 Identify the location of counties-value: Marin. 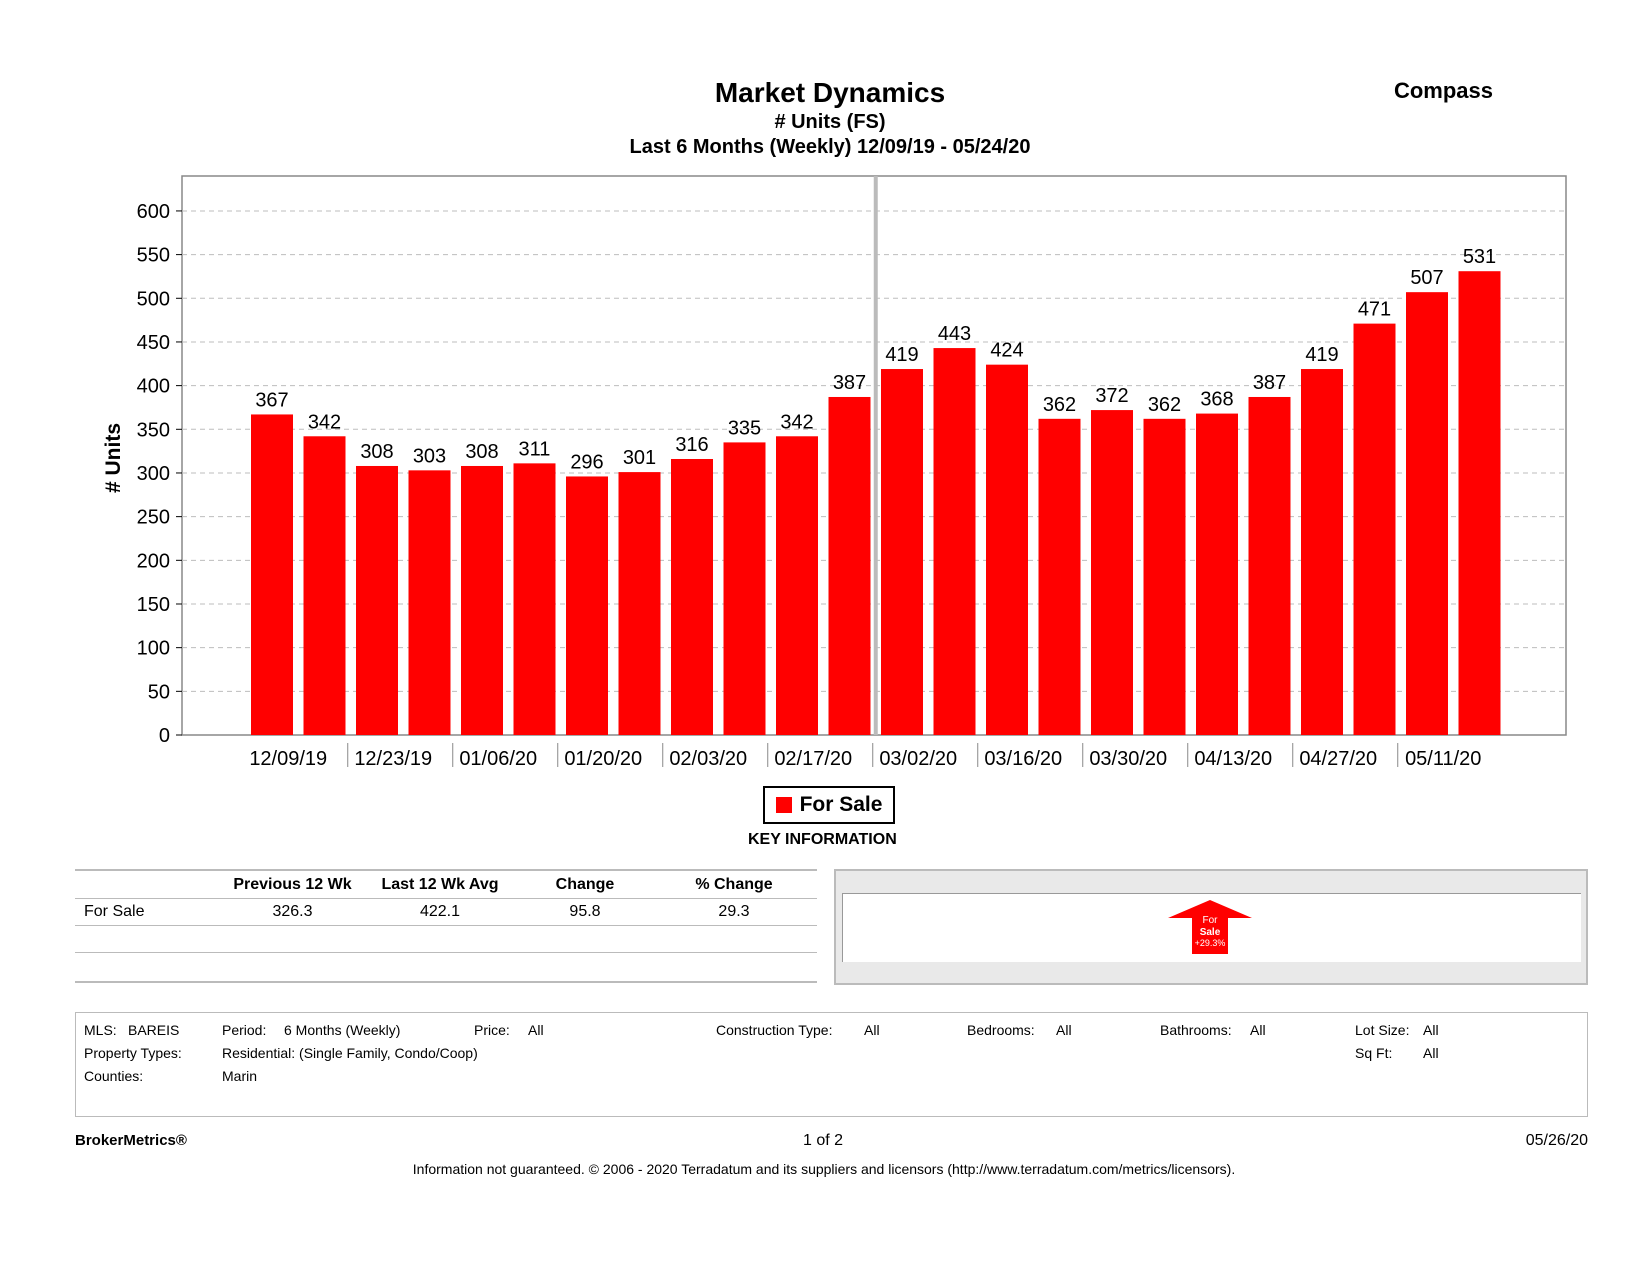
(240, 1076).